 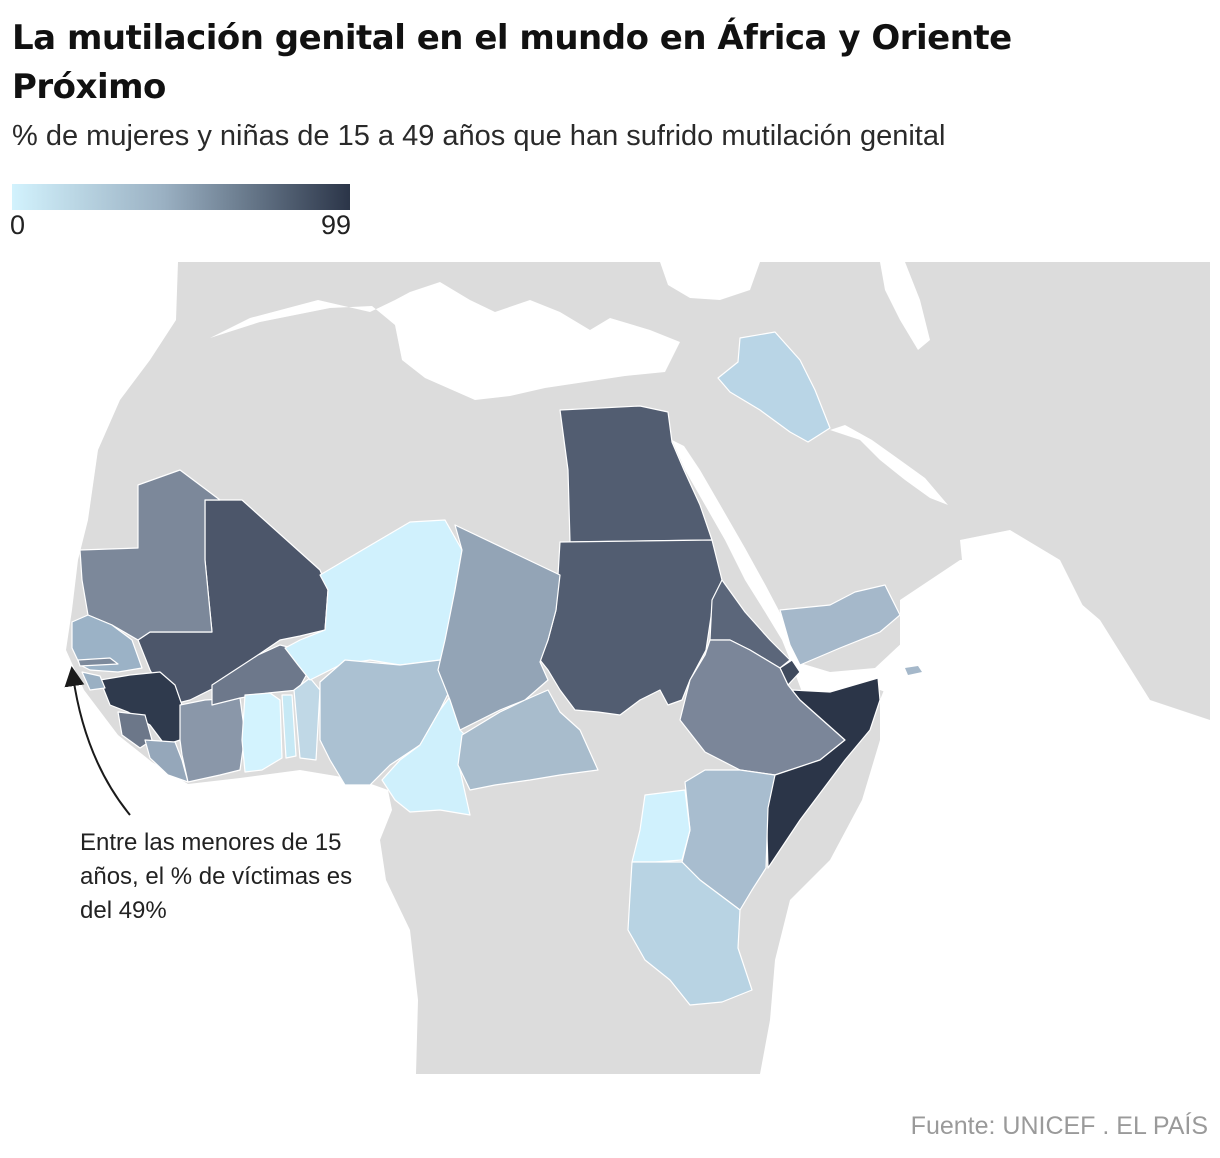 What do you see at coordinates (840, 625) in the screenshot?
I see `country-yemen` at bounding box center [840, 625].